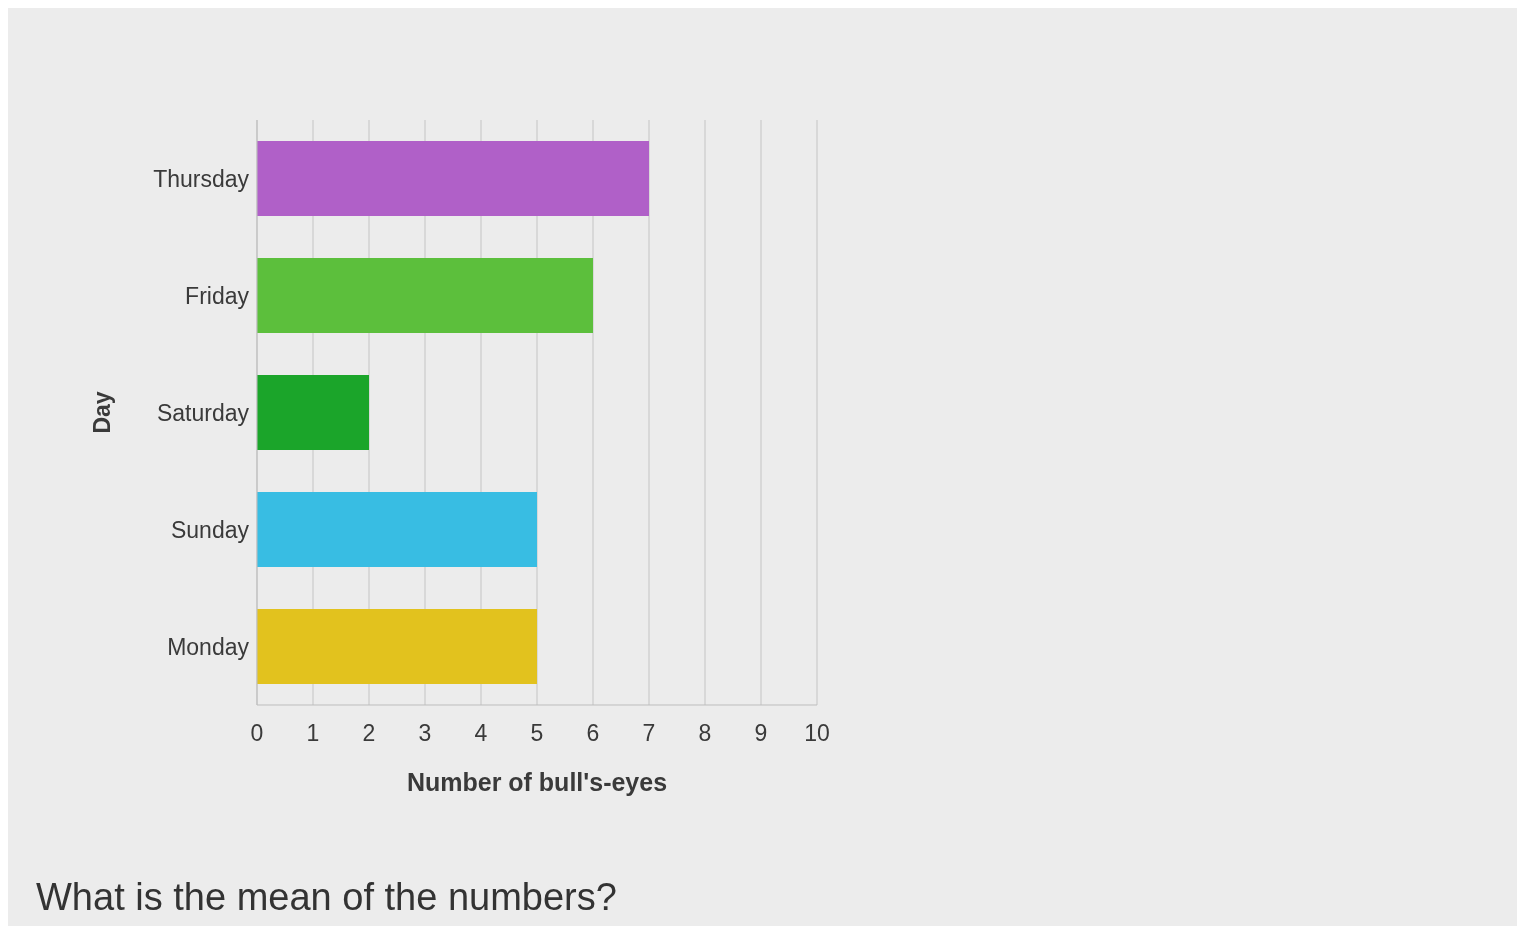 Image resolution: width=1525 pixels, height=934 pixels. What do you see at coordinates (369, 733) in the screenshot?
I see `x-tick-label: 2` at bounding box center [369, 733].